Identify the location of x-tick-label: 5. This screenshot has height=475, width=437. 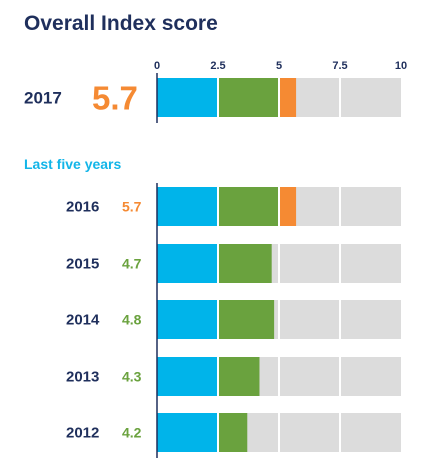
(279, 66).